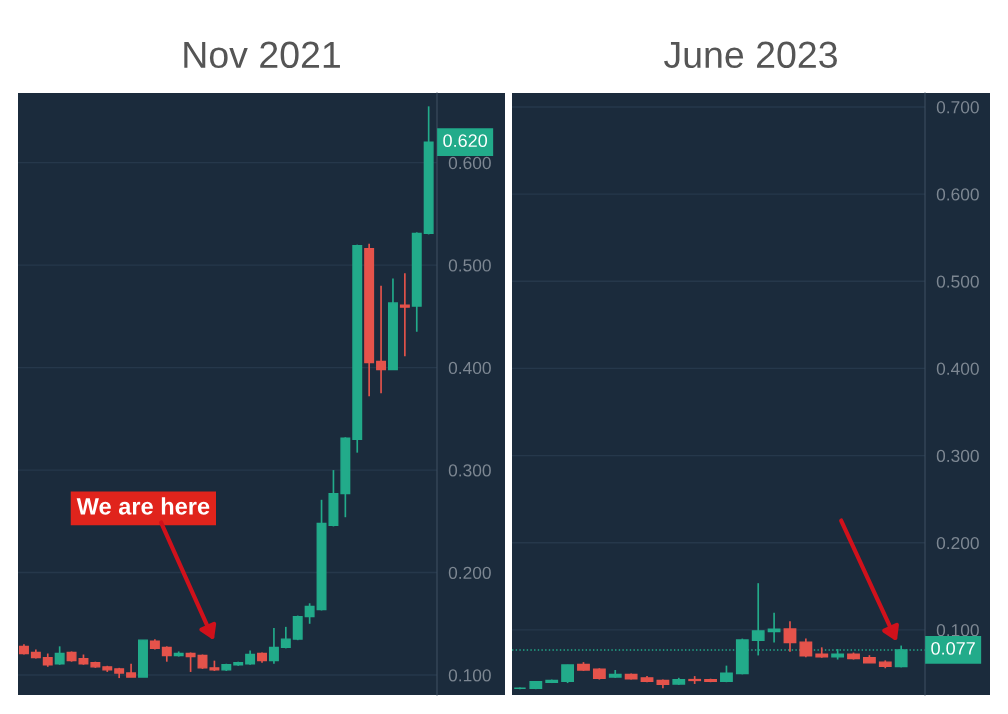 The width and height of the screenshot is (1008, 714). What do you see at coordinates (262, 55) in the screenshot?
I see `chart-title: Nov 2021` at bounding box center [262, 55].